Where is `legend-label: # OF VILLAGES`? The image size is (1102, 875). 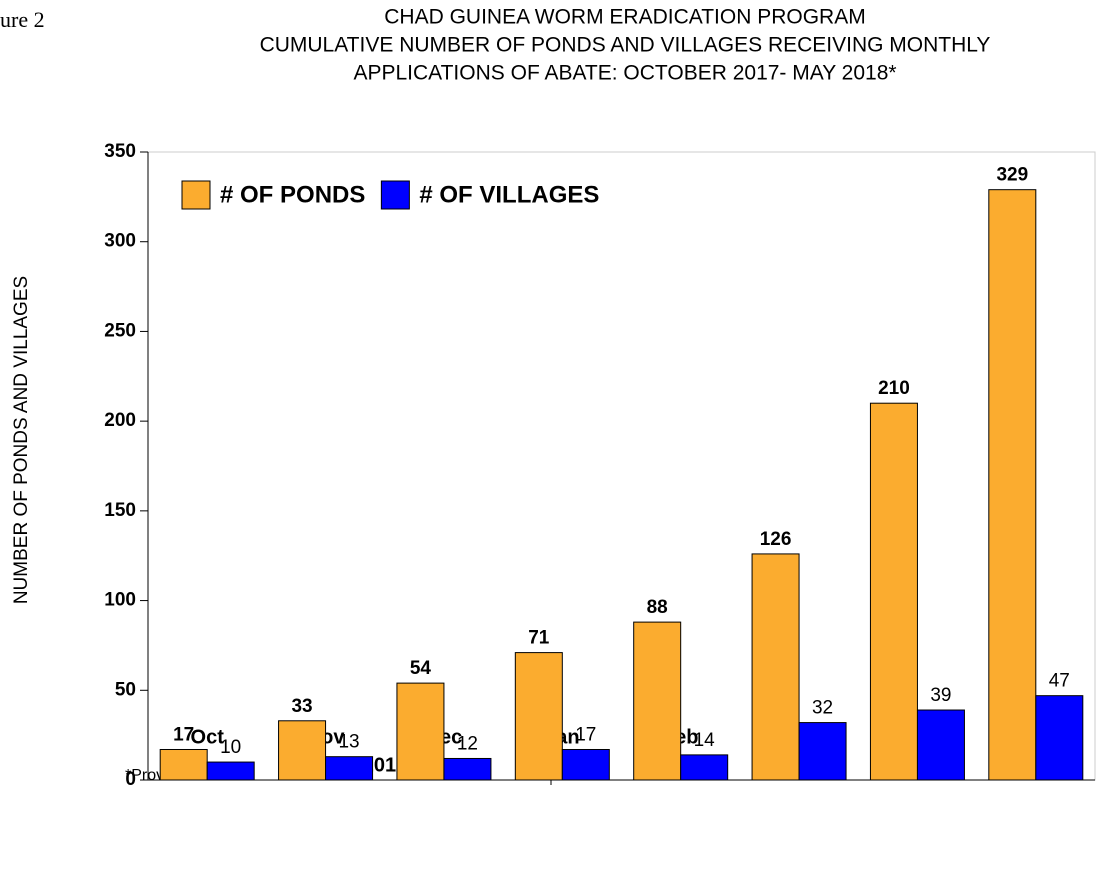 legend-label: # OF VILLAGES is located at coordinates (509, 194).